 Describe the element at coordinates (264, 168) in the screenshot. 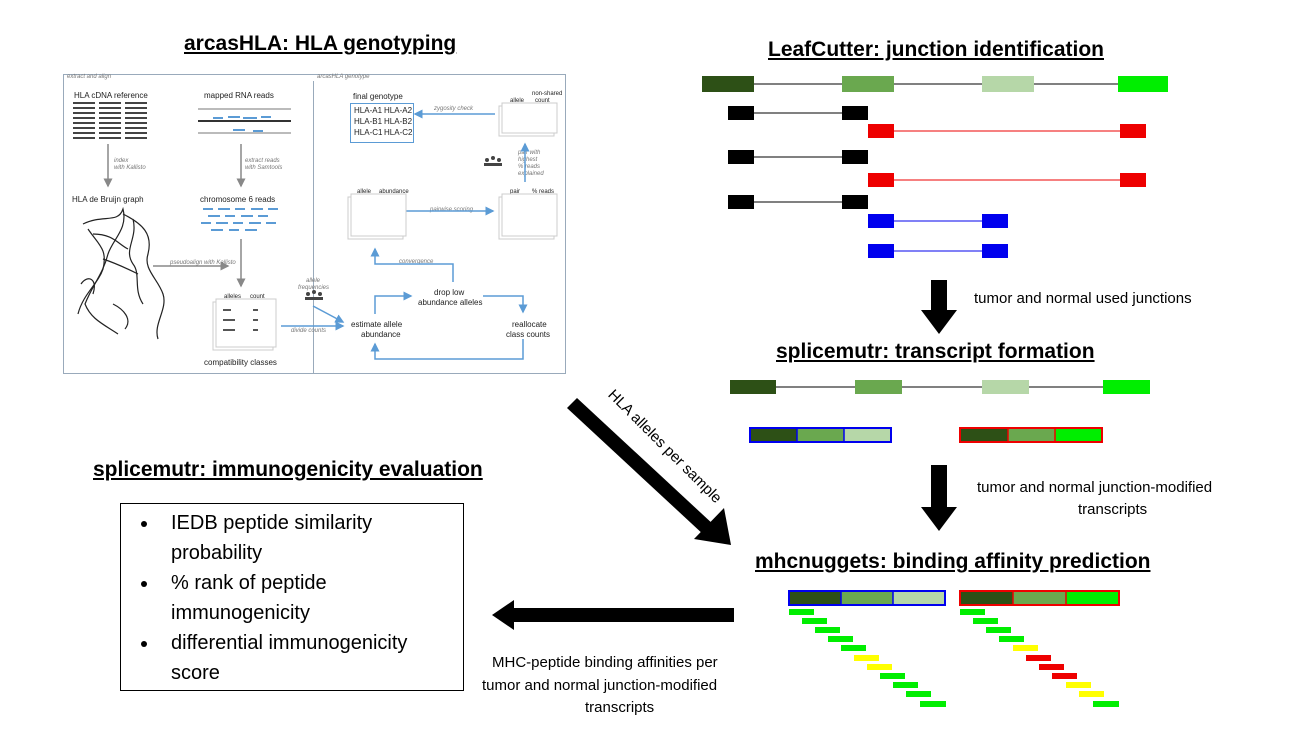

I see `with-samtools-label: with Samtools` at that location.